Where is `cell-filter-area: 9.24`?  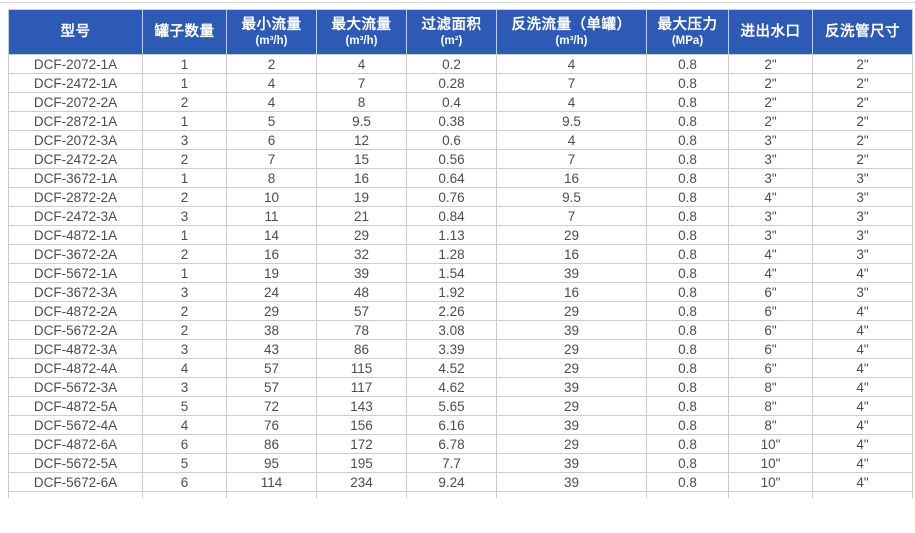 cell-filter-area: 9.24 is located at coordinates (451, 482).